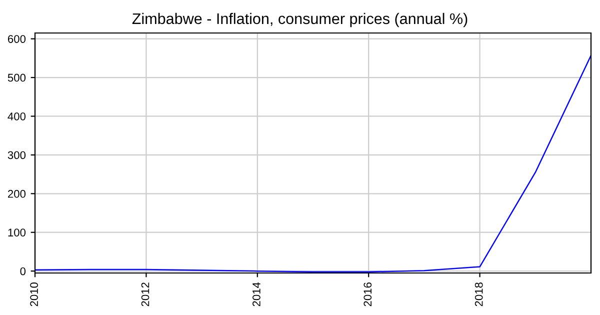 This screenshot has height=315, width=600. What do you see at coordinates (17, 194) in the screenshot?
I see `y-tick-label: 200` at bounding box center [17, 194].